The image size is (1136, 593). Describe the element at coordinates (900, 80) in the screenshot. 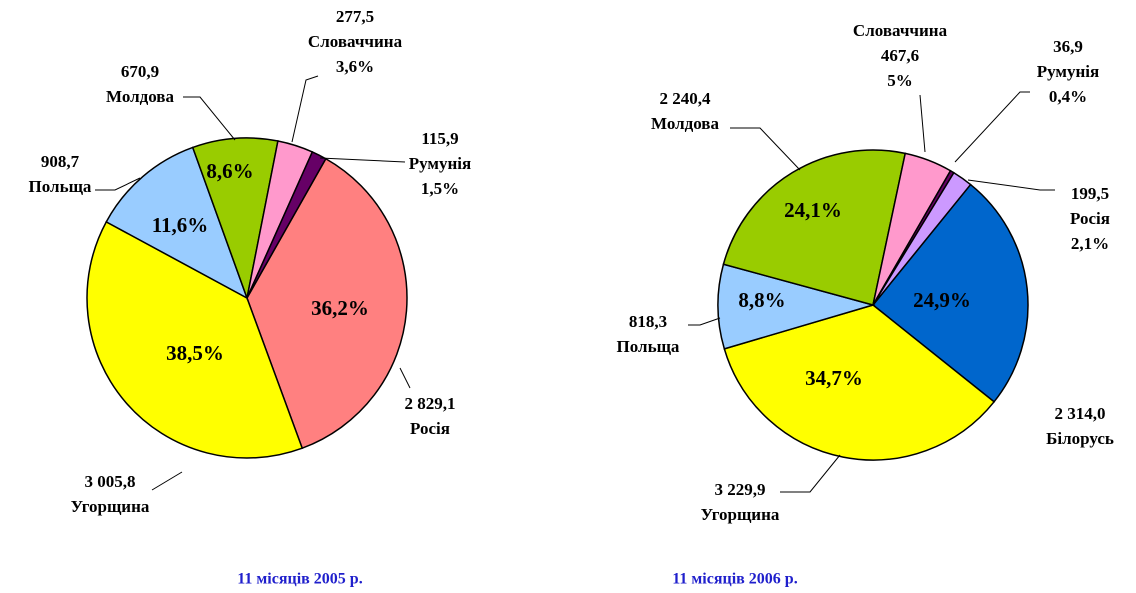

I see `percent-label: 5%` at that location.